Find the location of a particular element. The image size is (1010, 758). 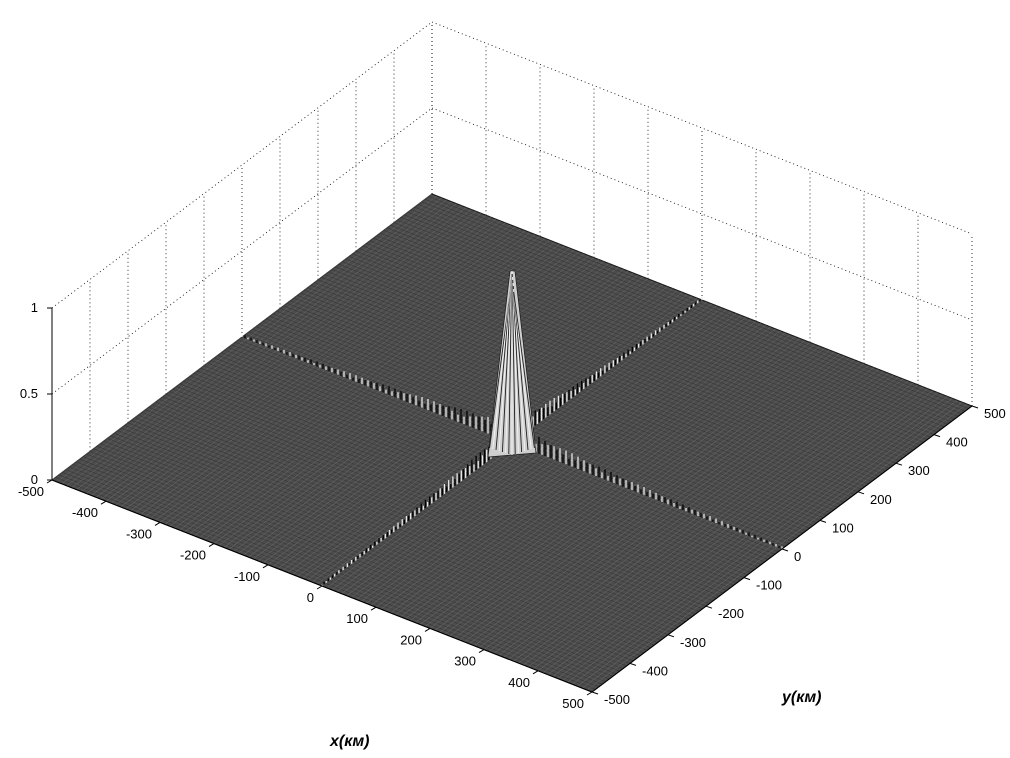

y-tick-label: 500 is located at coordinates (995, 413).